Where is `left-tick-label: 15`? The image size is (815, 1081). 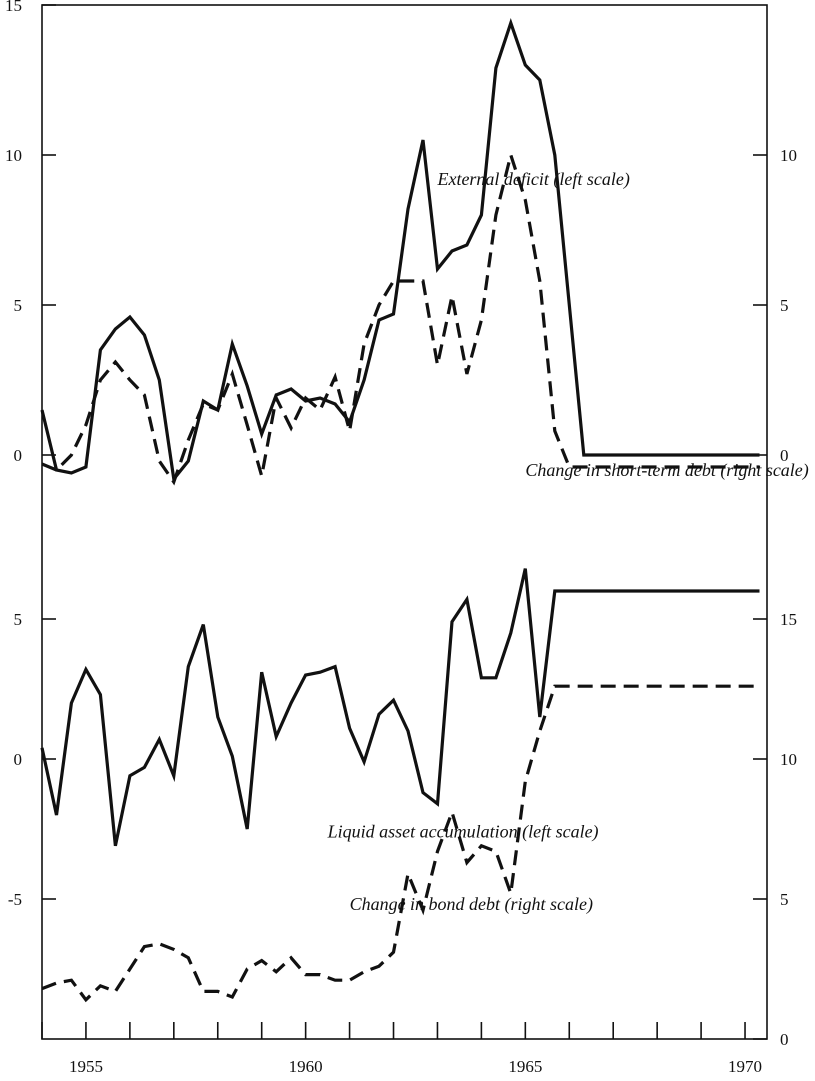 left-tick-label: 15 is located at coordinates (13, 7).